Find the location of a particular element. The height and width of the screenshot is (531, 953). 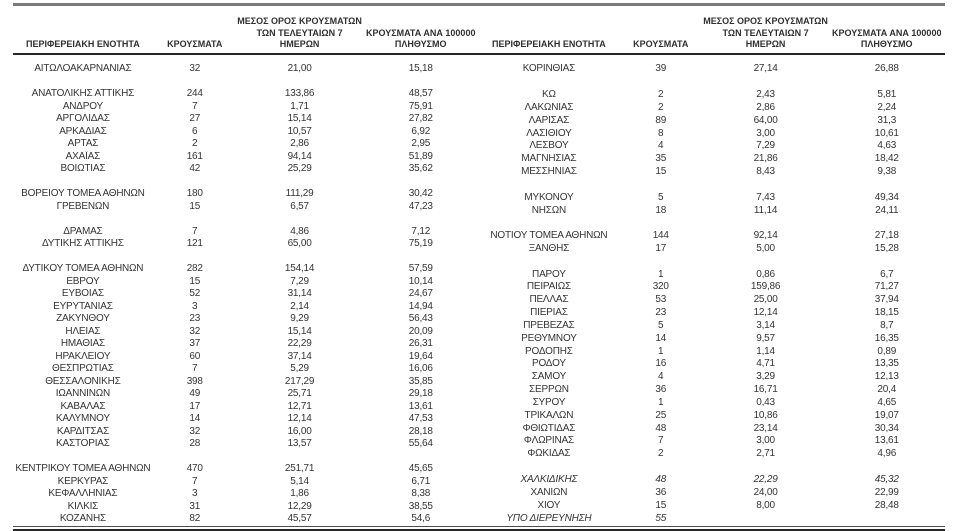

region-cell: ΛΑΣΙΘΙΟΥ is located at coordinates (549, 133).